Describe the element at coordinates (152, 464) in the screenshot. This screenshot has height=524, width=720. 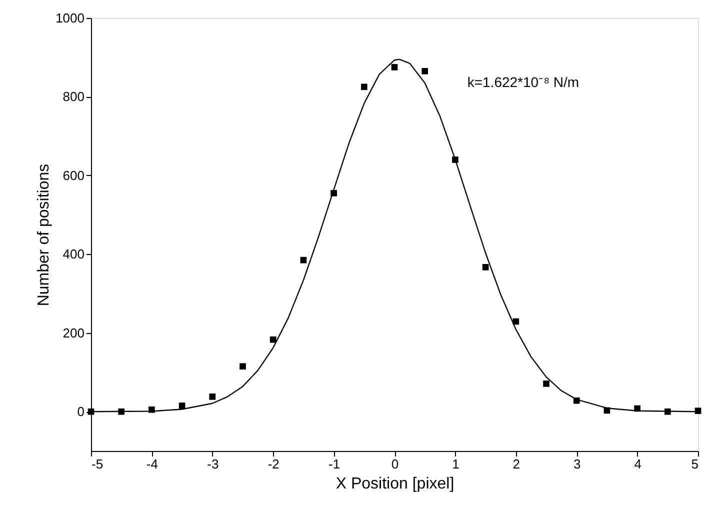
I see `x-tick-label: -4` at that location.